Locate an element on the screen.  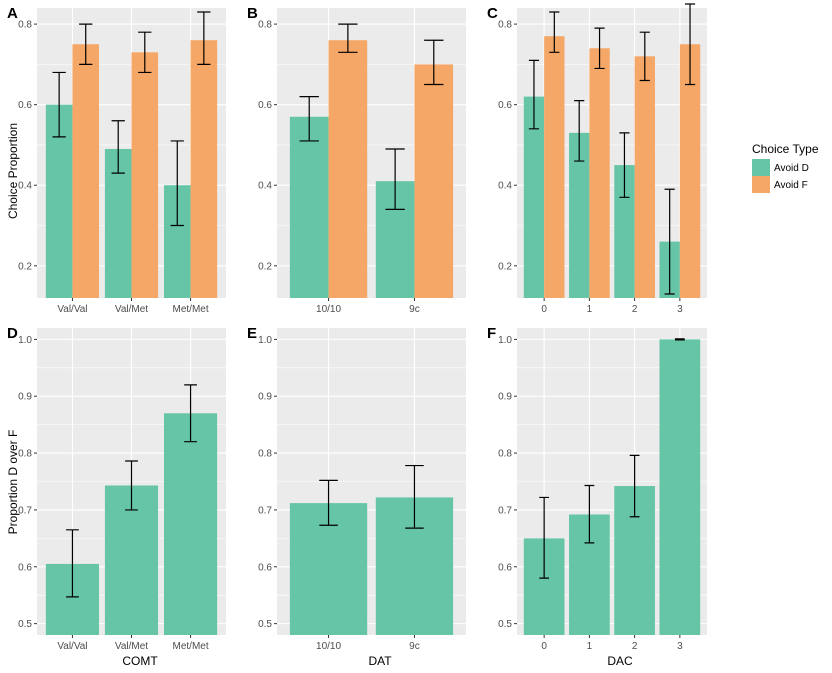
legend-swatch-avoid-d is located at coordinates (761, 167).